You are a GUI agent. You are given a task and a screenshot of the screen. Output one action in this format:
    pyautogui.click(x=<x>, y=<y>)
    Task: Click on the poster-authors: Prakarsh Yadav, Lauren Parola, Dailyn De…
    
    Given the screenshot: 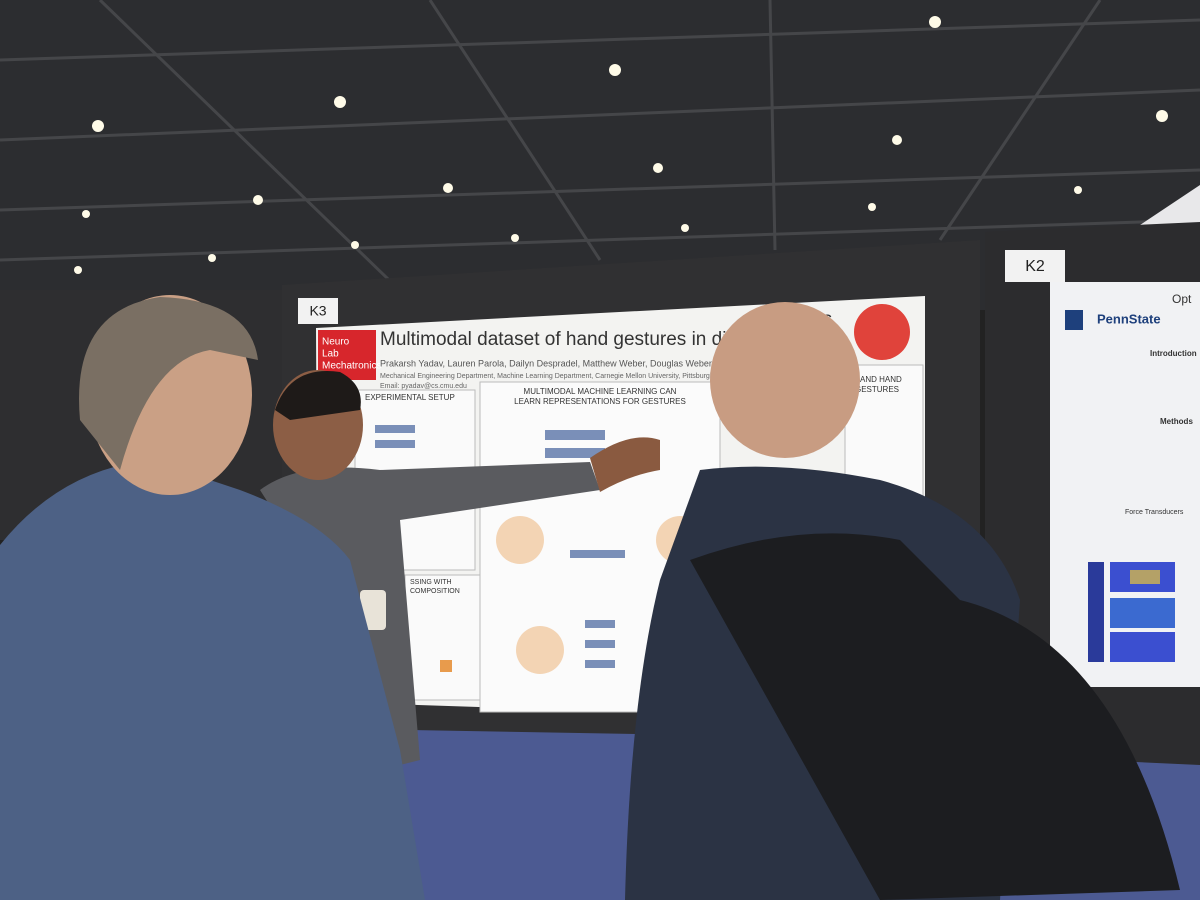 What is the action you would take?
    pyautogui.click(x=546, y=363)
    